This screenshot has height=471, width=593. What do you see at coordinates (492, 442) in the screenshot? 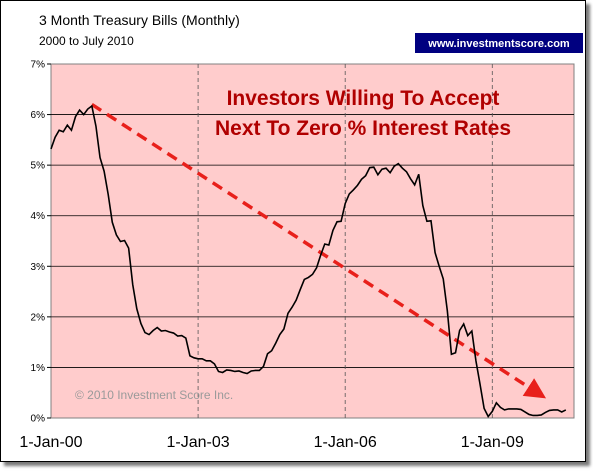
I see `x-tick-label: 1-Jan-09` at bounding box center [492, 442].